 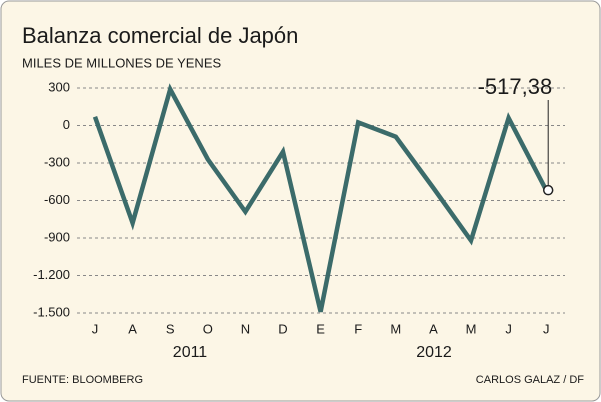 I want to click on x-tick-label: F, so click(x=358, y=328).